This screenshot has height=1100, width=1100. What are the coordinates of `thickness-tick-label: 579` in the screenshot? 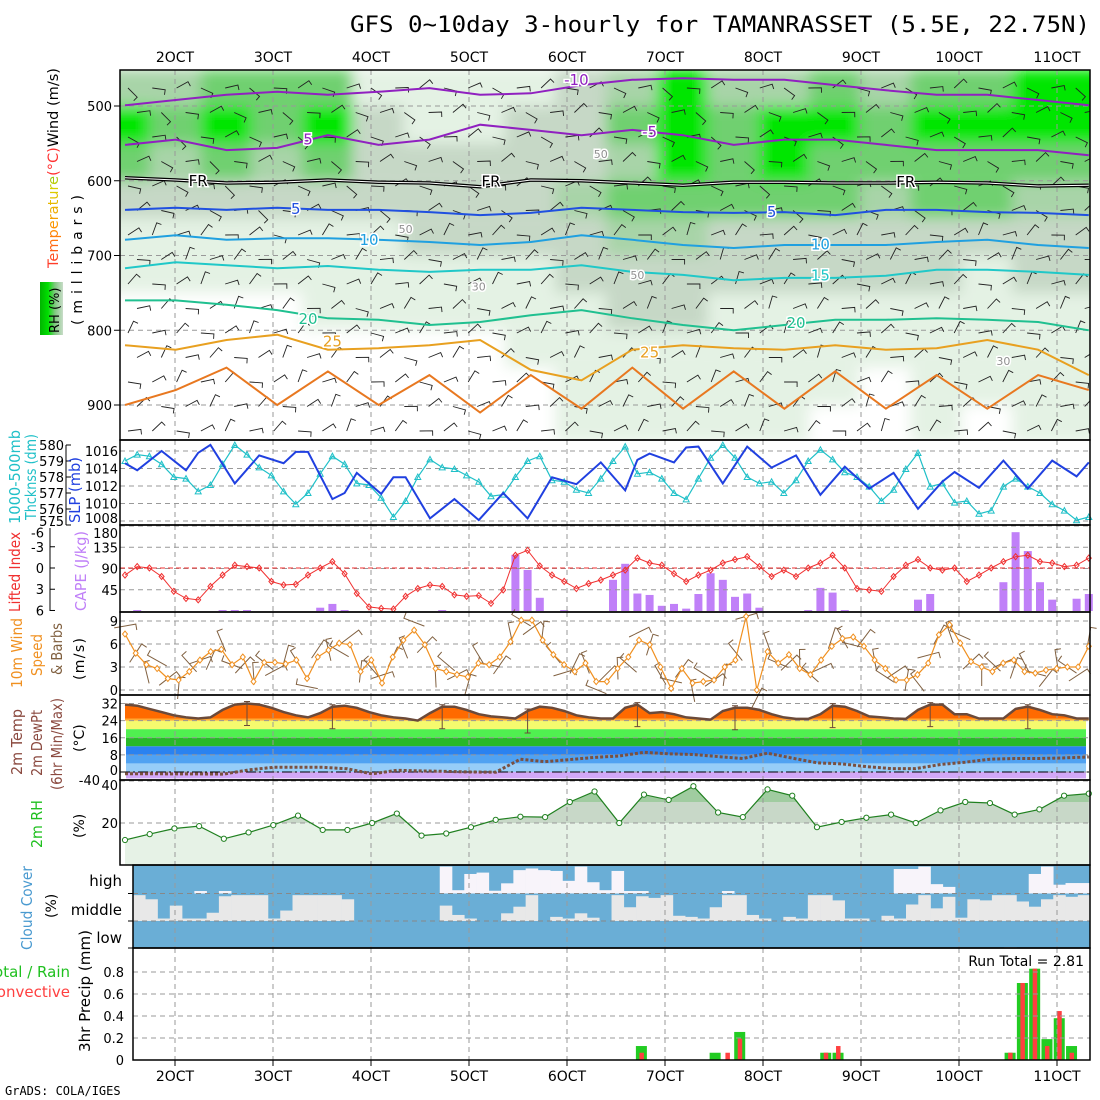 It's located at (51, 462).